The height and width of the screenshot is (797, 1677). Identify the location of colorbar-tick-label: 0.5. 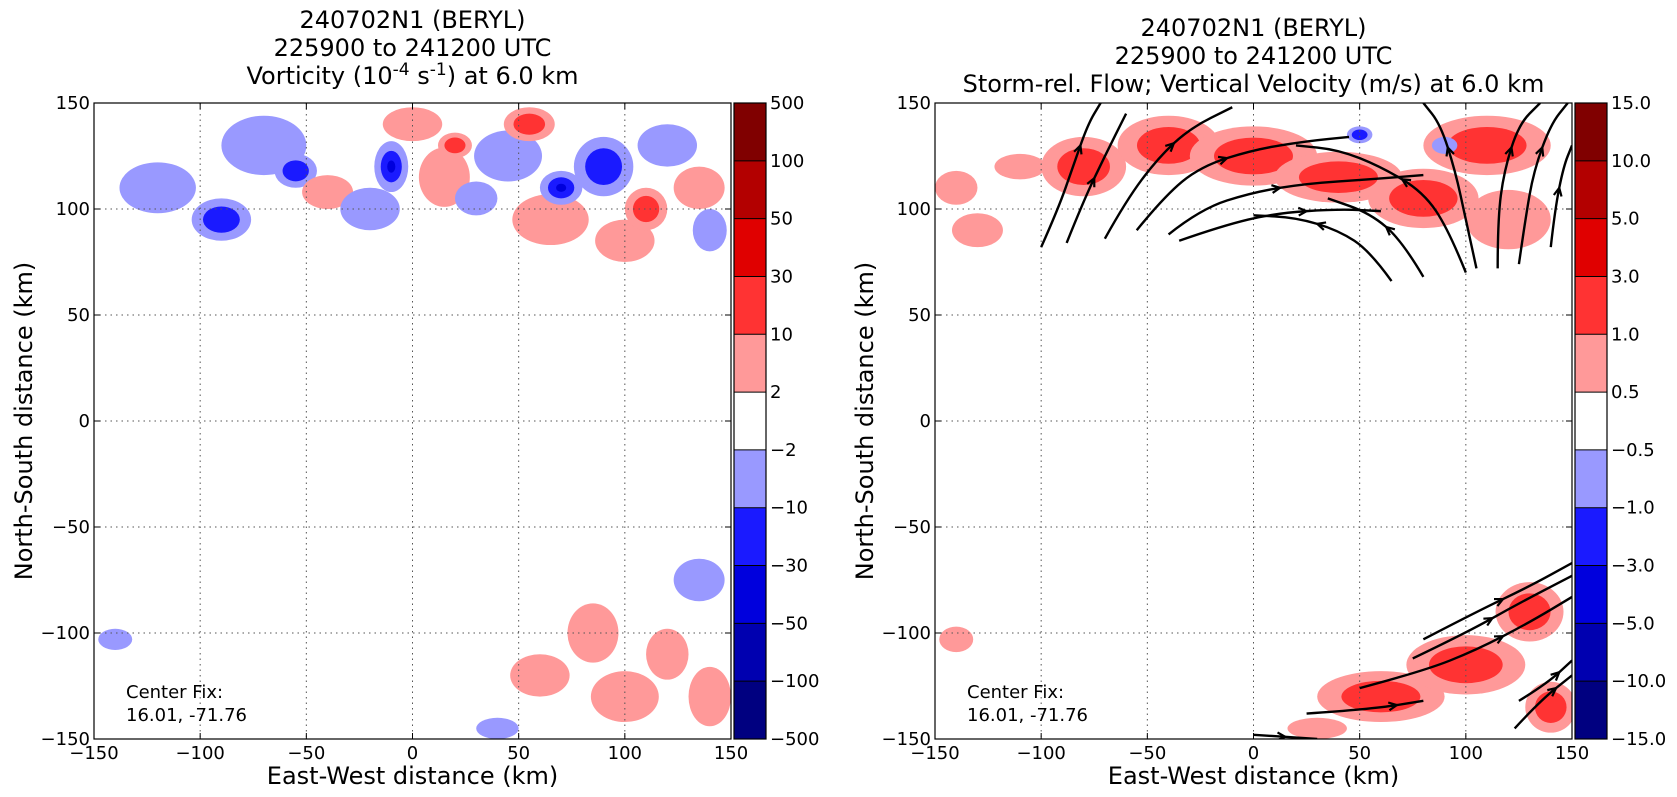
(1625, 392).